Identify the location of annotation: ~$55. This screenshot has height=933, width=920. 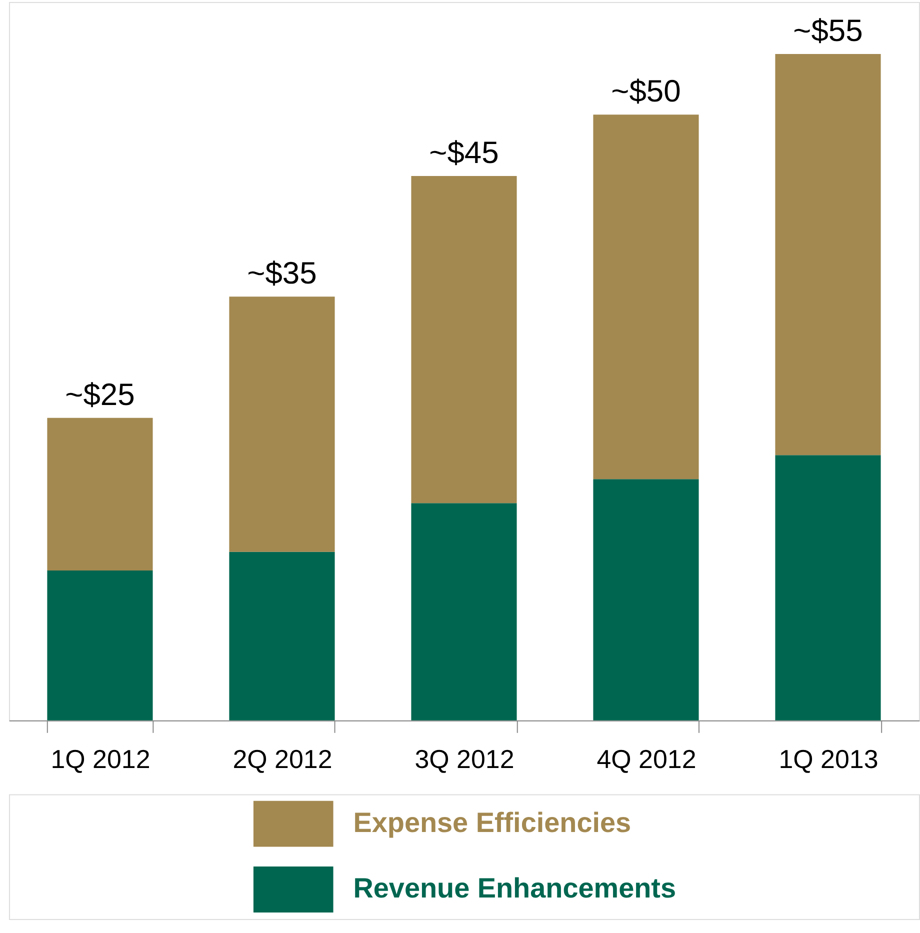
(828, 30).